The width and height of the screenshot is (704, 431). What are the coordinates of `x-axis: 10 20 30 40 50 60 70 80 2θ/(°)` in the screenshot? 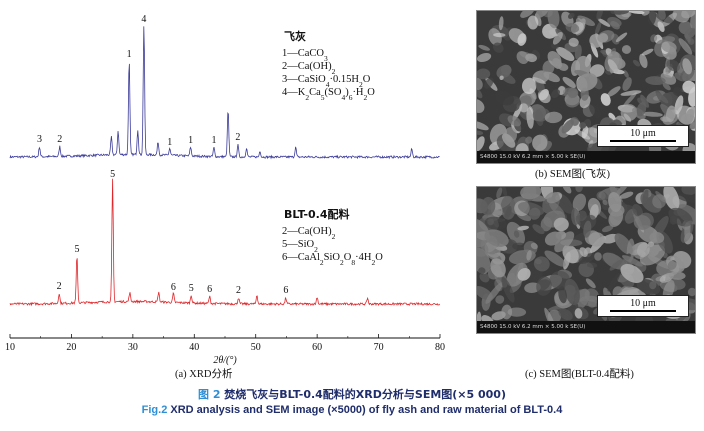 It's located at (225, 350).